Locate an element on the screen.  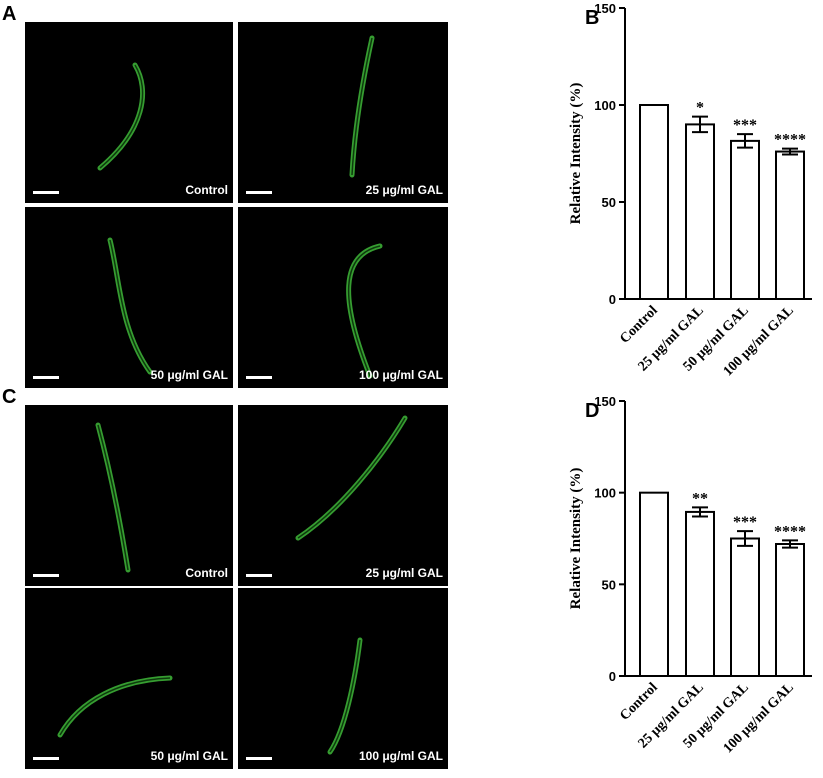
significance: * is located at coordinates (700, 108).